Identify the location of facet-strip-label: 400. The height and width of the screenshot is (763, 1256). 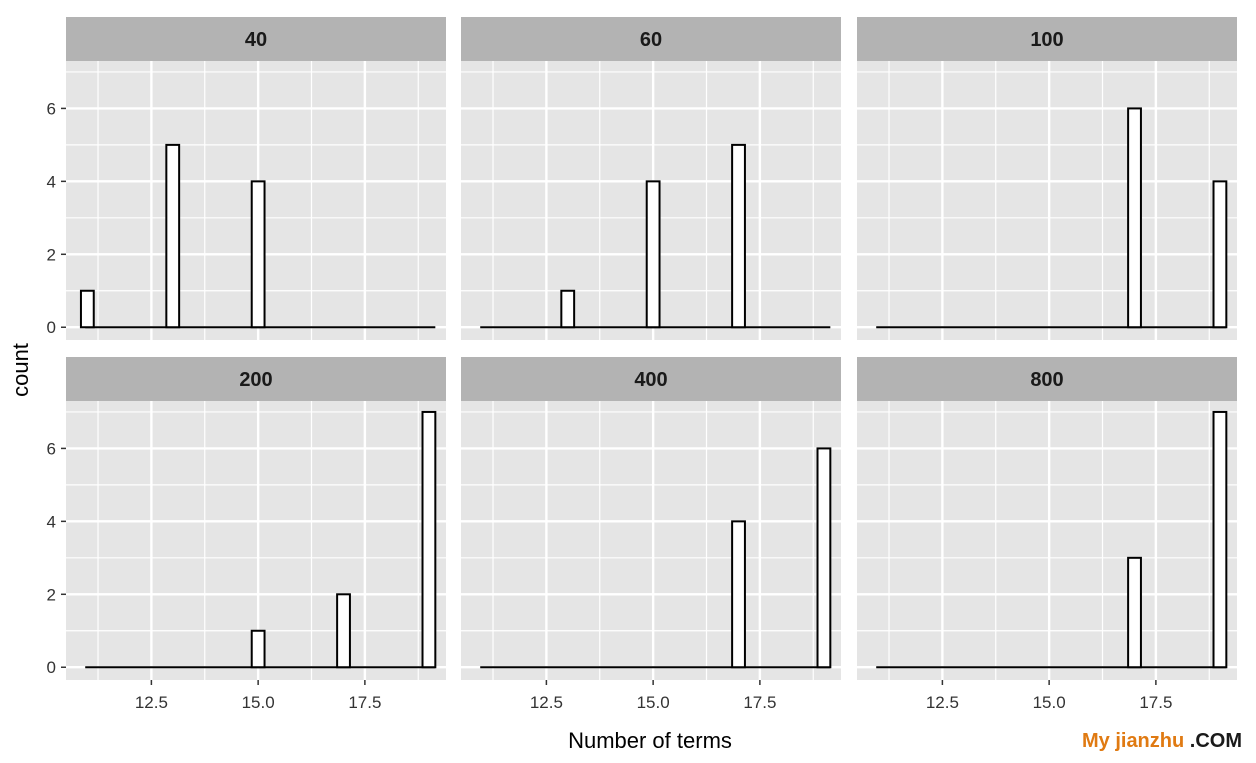
(650, 380).